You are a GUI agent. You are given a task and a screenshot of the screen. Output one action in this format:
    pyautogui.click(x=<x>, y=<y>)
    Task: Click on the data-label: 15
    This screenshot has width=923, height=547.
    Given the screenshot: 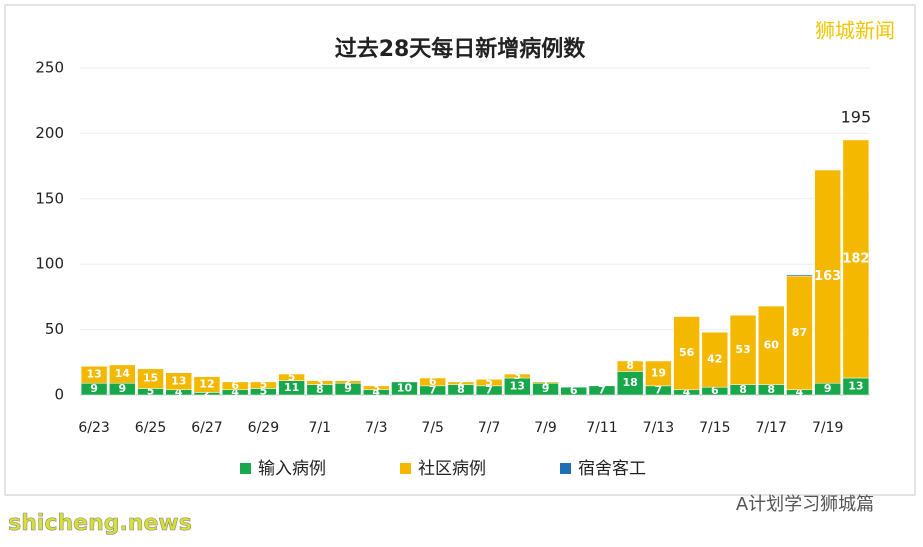 What is the action you would take?
    pyautogui.click(x=150, y=378)
    